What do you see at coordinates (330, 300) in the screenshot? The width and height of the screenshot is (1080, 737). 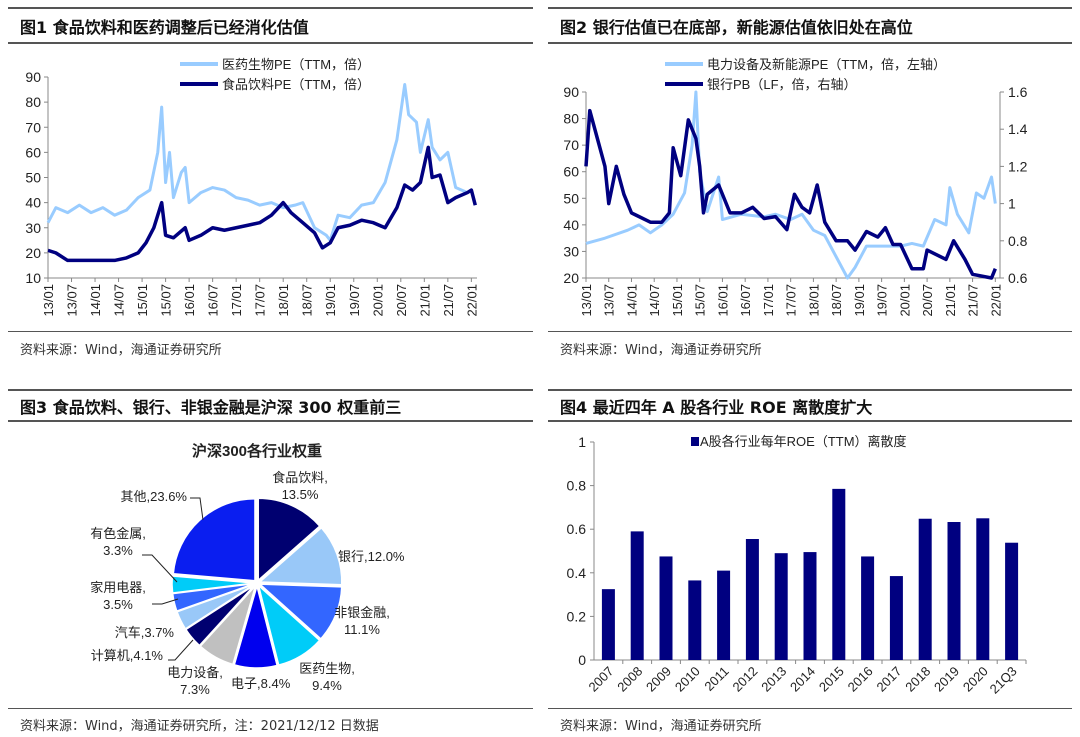 I see `x-tick-label: 19/01` at bounding box center [330, 300].